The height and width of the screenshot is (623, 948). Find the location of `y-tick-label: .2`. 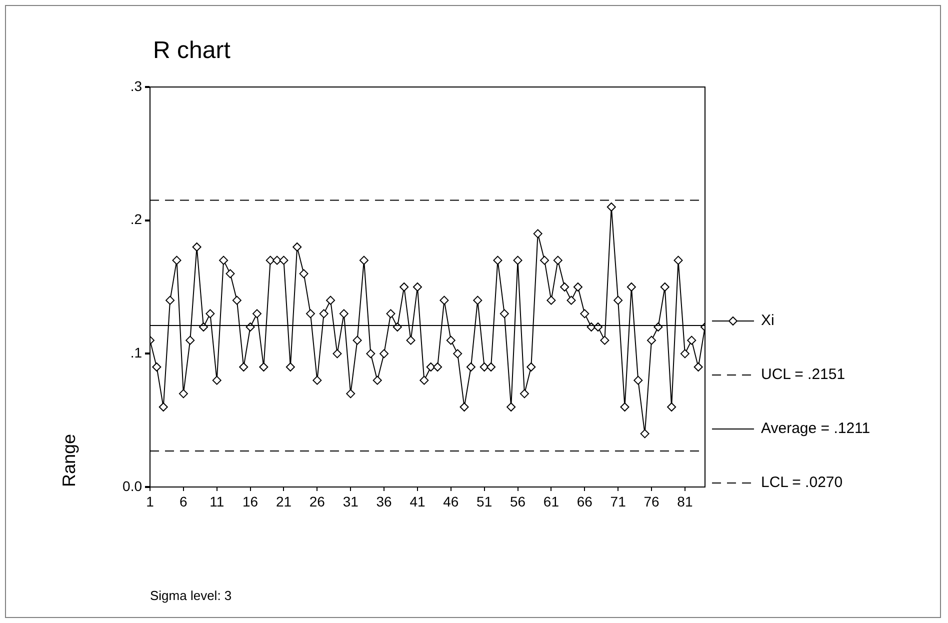

y-tick-label: .2 is located at coordinates (136, 219).